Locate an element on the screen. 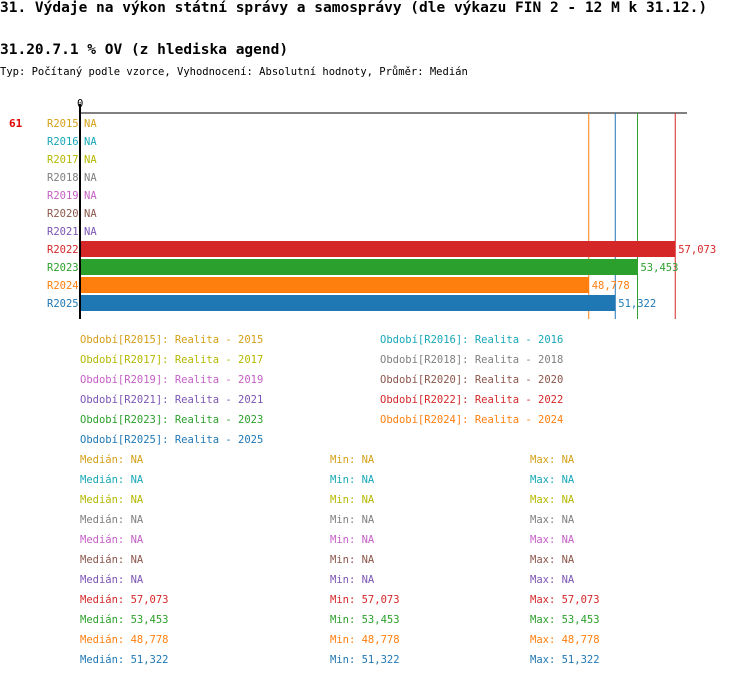  value-label: 53,453 is located at coordinates (659, 268).